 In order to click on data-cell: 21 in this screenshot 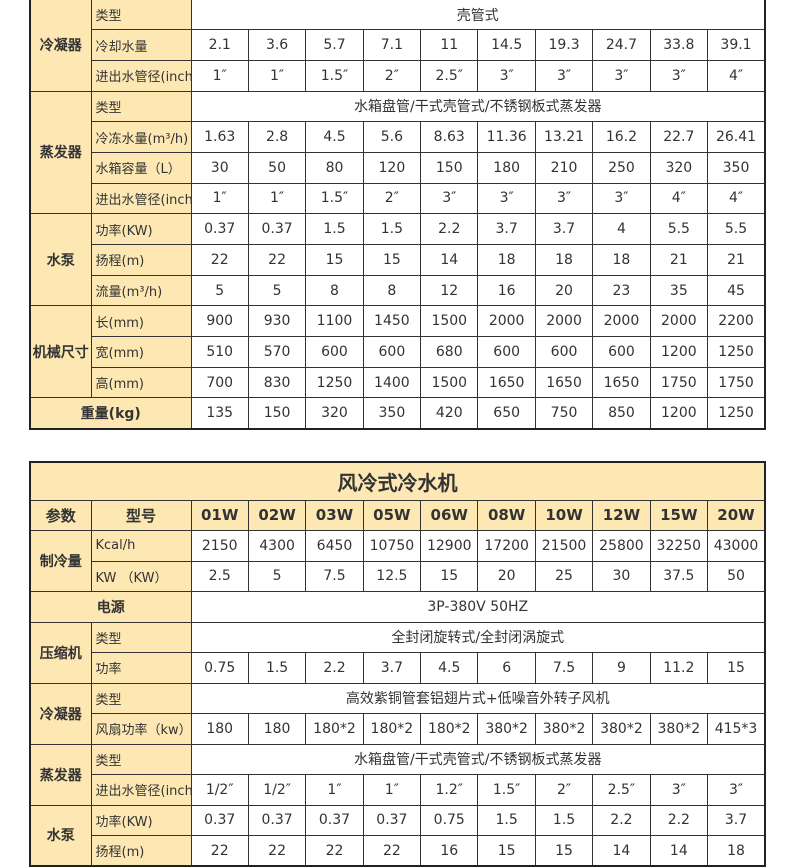, I will do `click(679, 260)`.